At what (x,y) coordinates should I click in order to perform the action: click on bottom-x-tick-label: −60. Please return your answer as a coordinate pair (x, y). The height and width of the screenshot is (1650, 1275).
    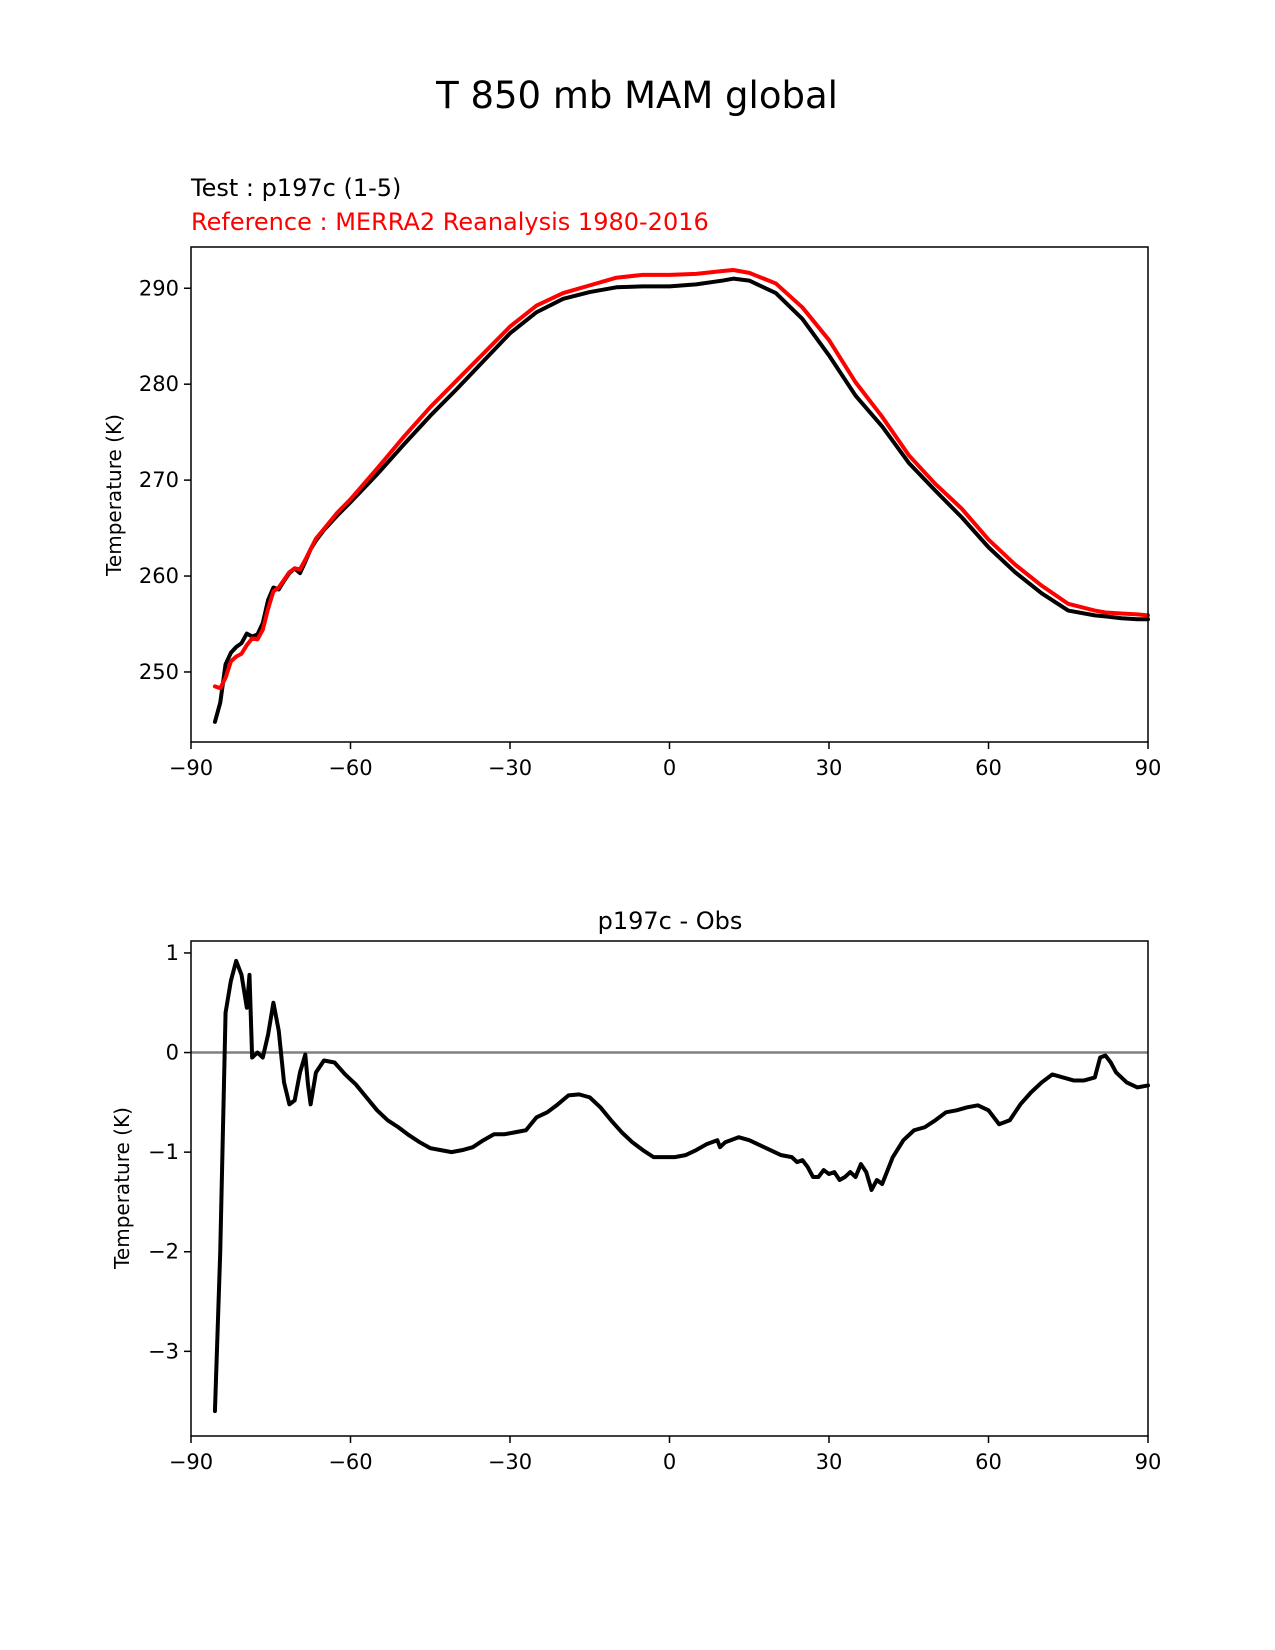
    Looking at the image, I should click on (350, 1462).